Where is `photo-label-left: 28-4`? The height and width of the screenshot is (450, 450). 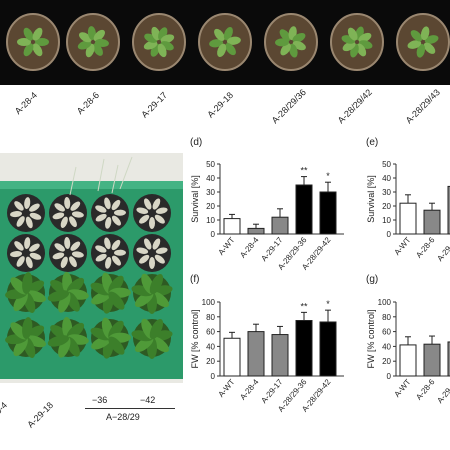
photo-label-left: 28-4 is located at coordinates (5, 410).